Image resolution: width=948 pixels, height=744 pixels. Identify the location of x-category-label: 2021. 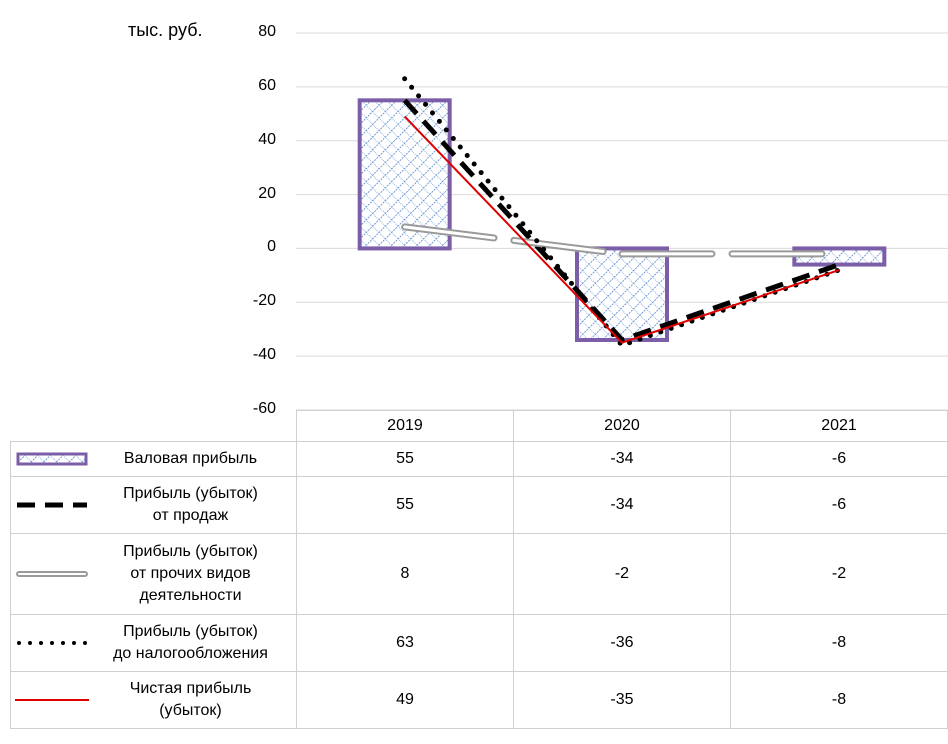
(838, 426).